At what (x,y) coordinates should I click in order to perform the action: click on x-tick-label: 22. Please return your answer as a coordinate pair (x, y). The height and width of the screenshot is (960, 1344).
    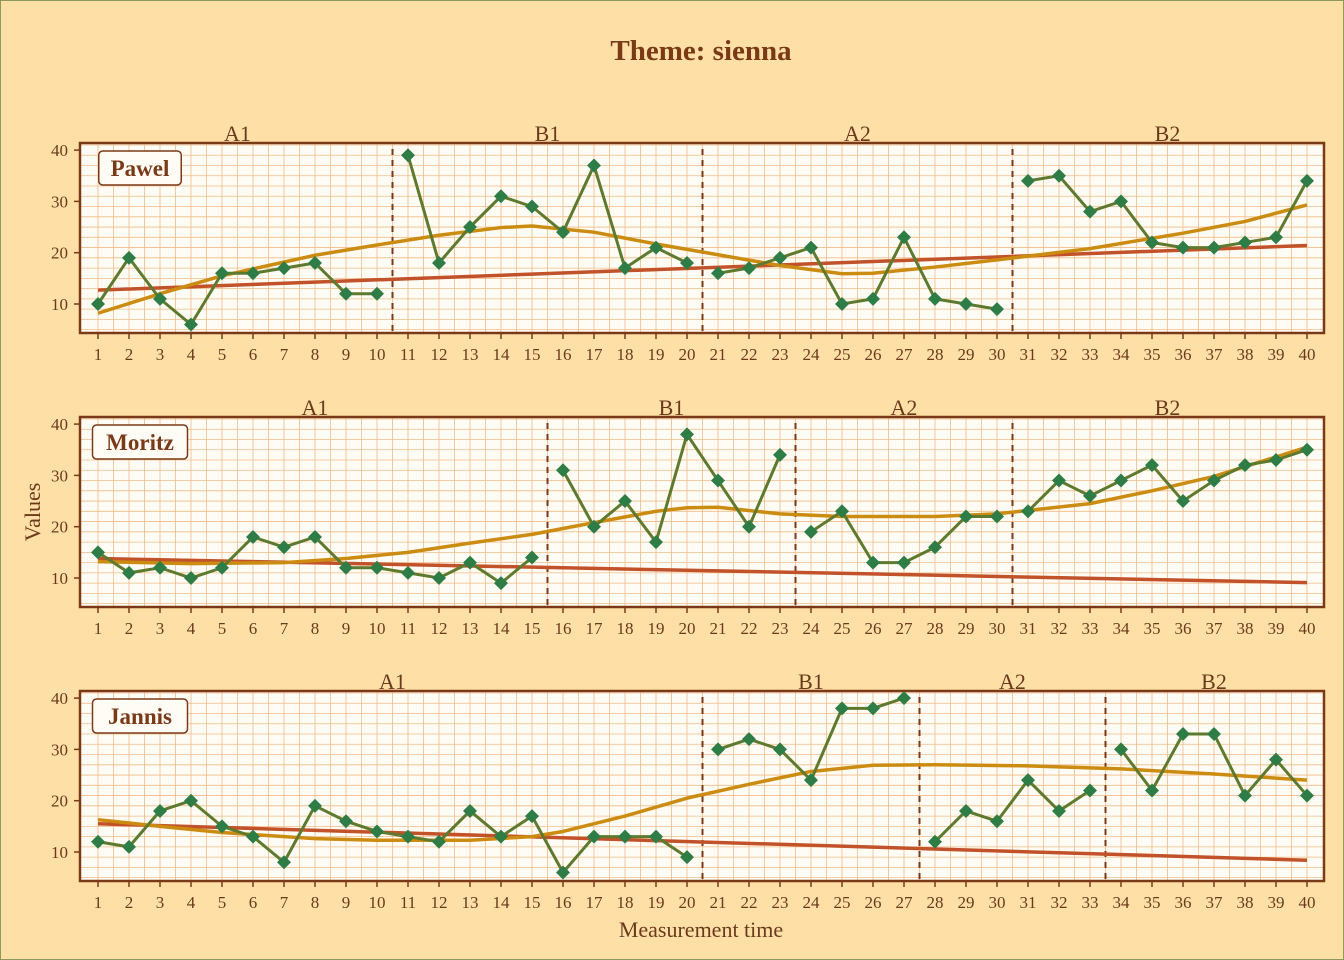
    Looking at the image, I should click on (749, 628).